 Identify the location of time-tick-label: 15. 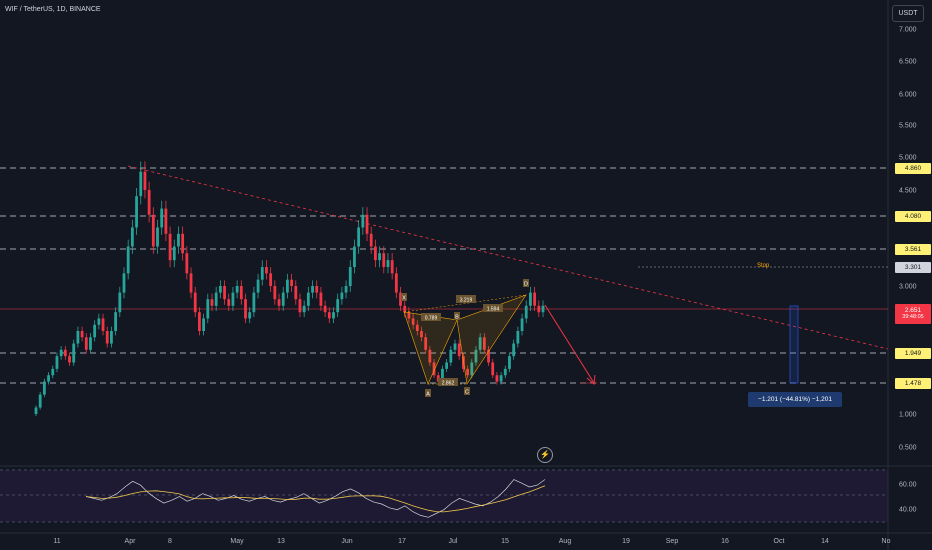
(505, 541).